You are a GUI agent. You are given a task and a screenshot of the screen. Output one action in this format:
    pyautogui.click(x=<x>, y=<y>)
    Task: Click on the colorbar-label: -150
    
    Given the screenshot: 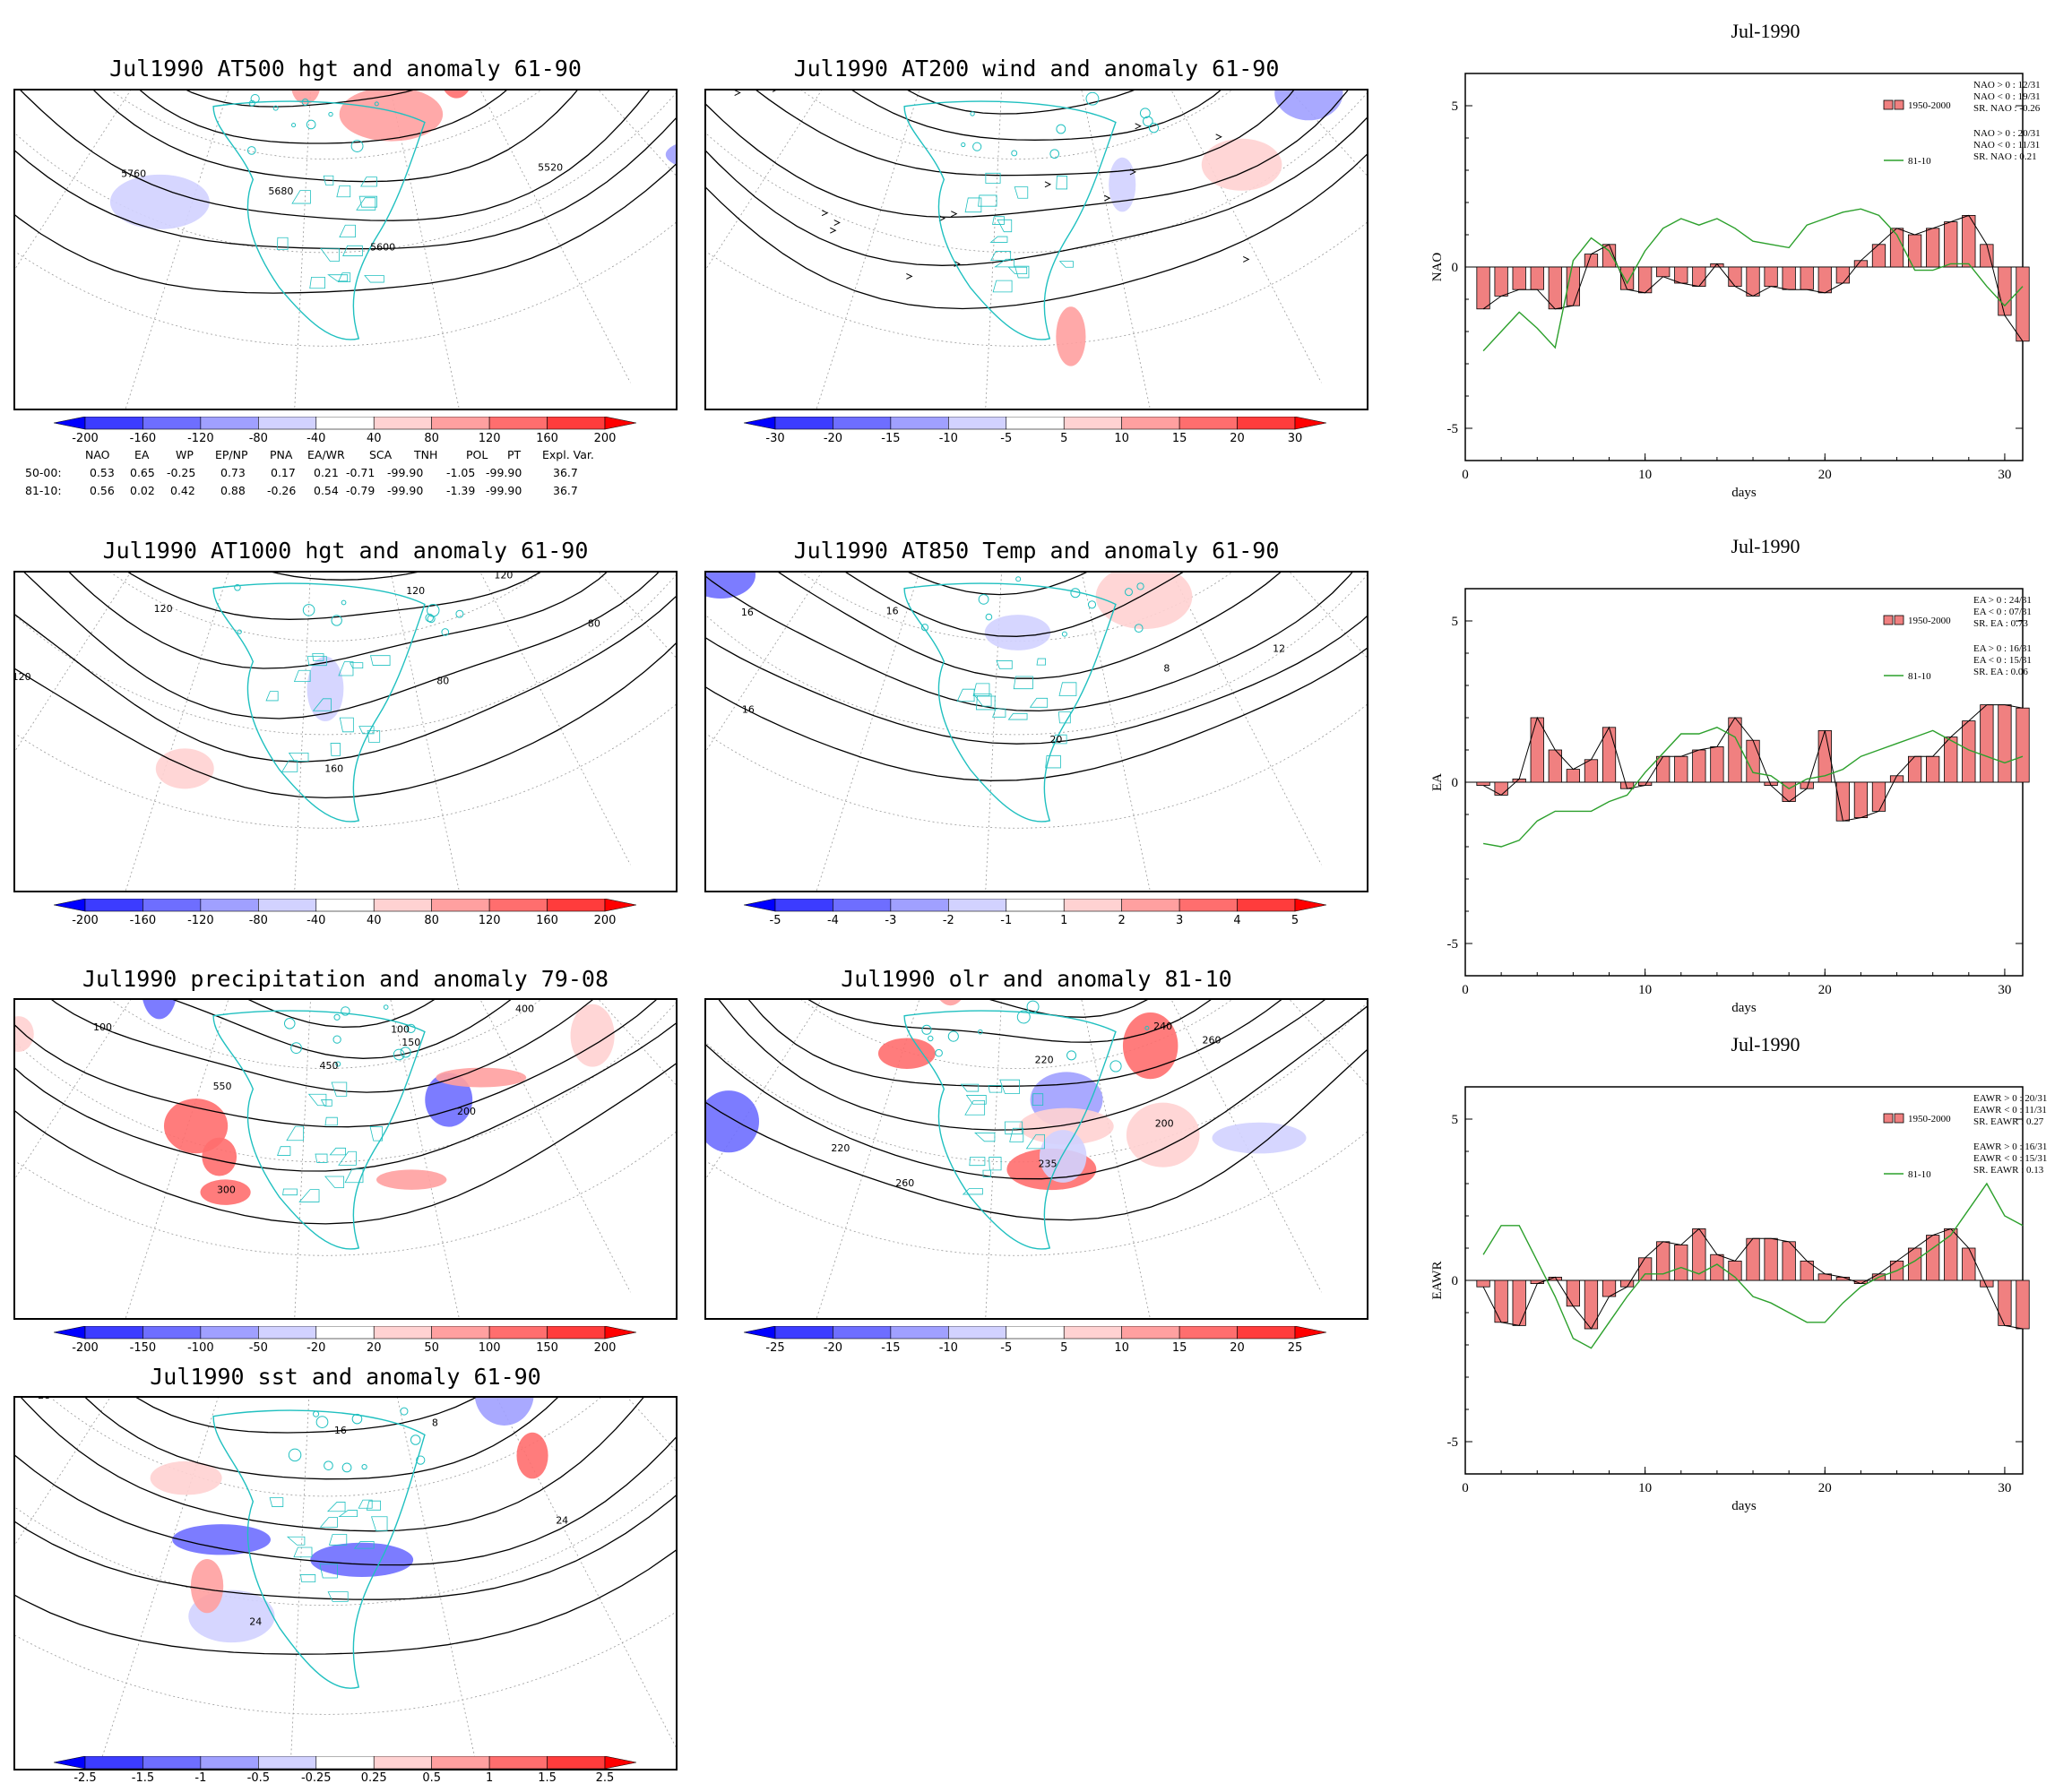 What is the action you would take?
    pyautogui.click(x=143, y=1348)
    